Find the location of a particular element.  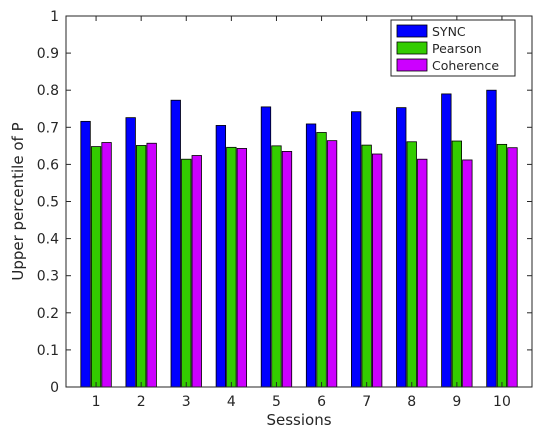

y-tick-label: 0.4 is located at coordinates (48, 240).